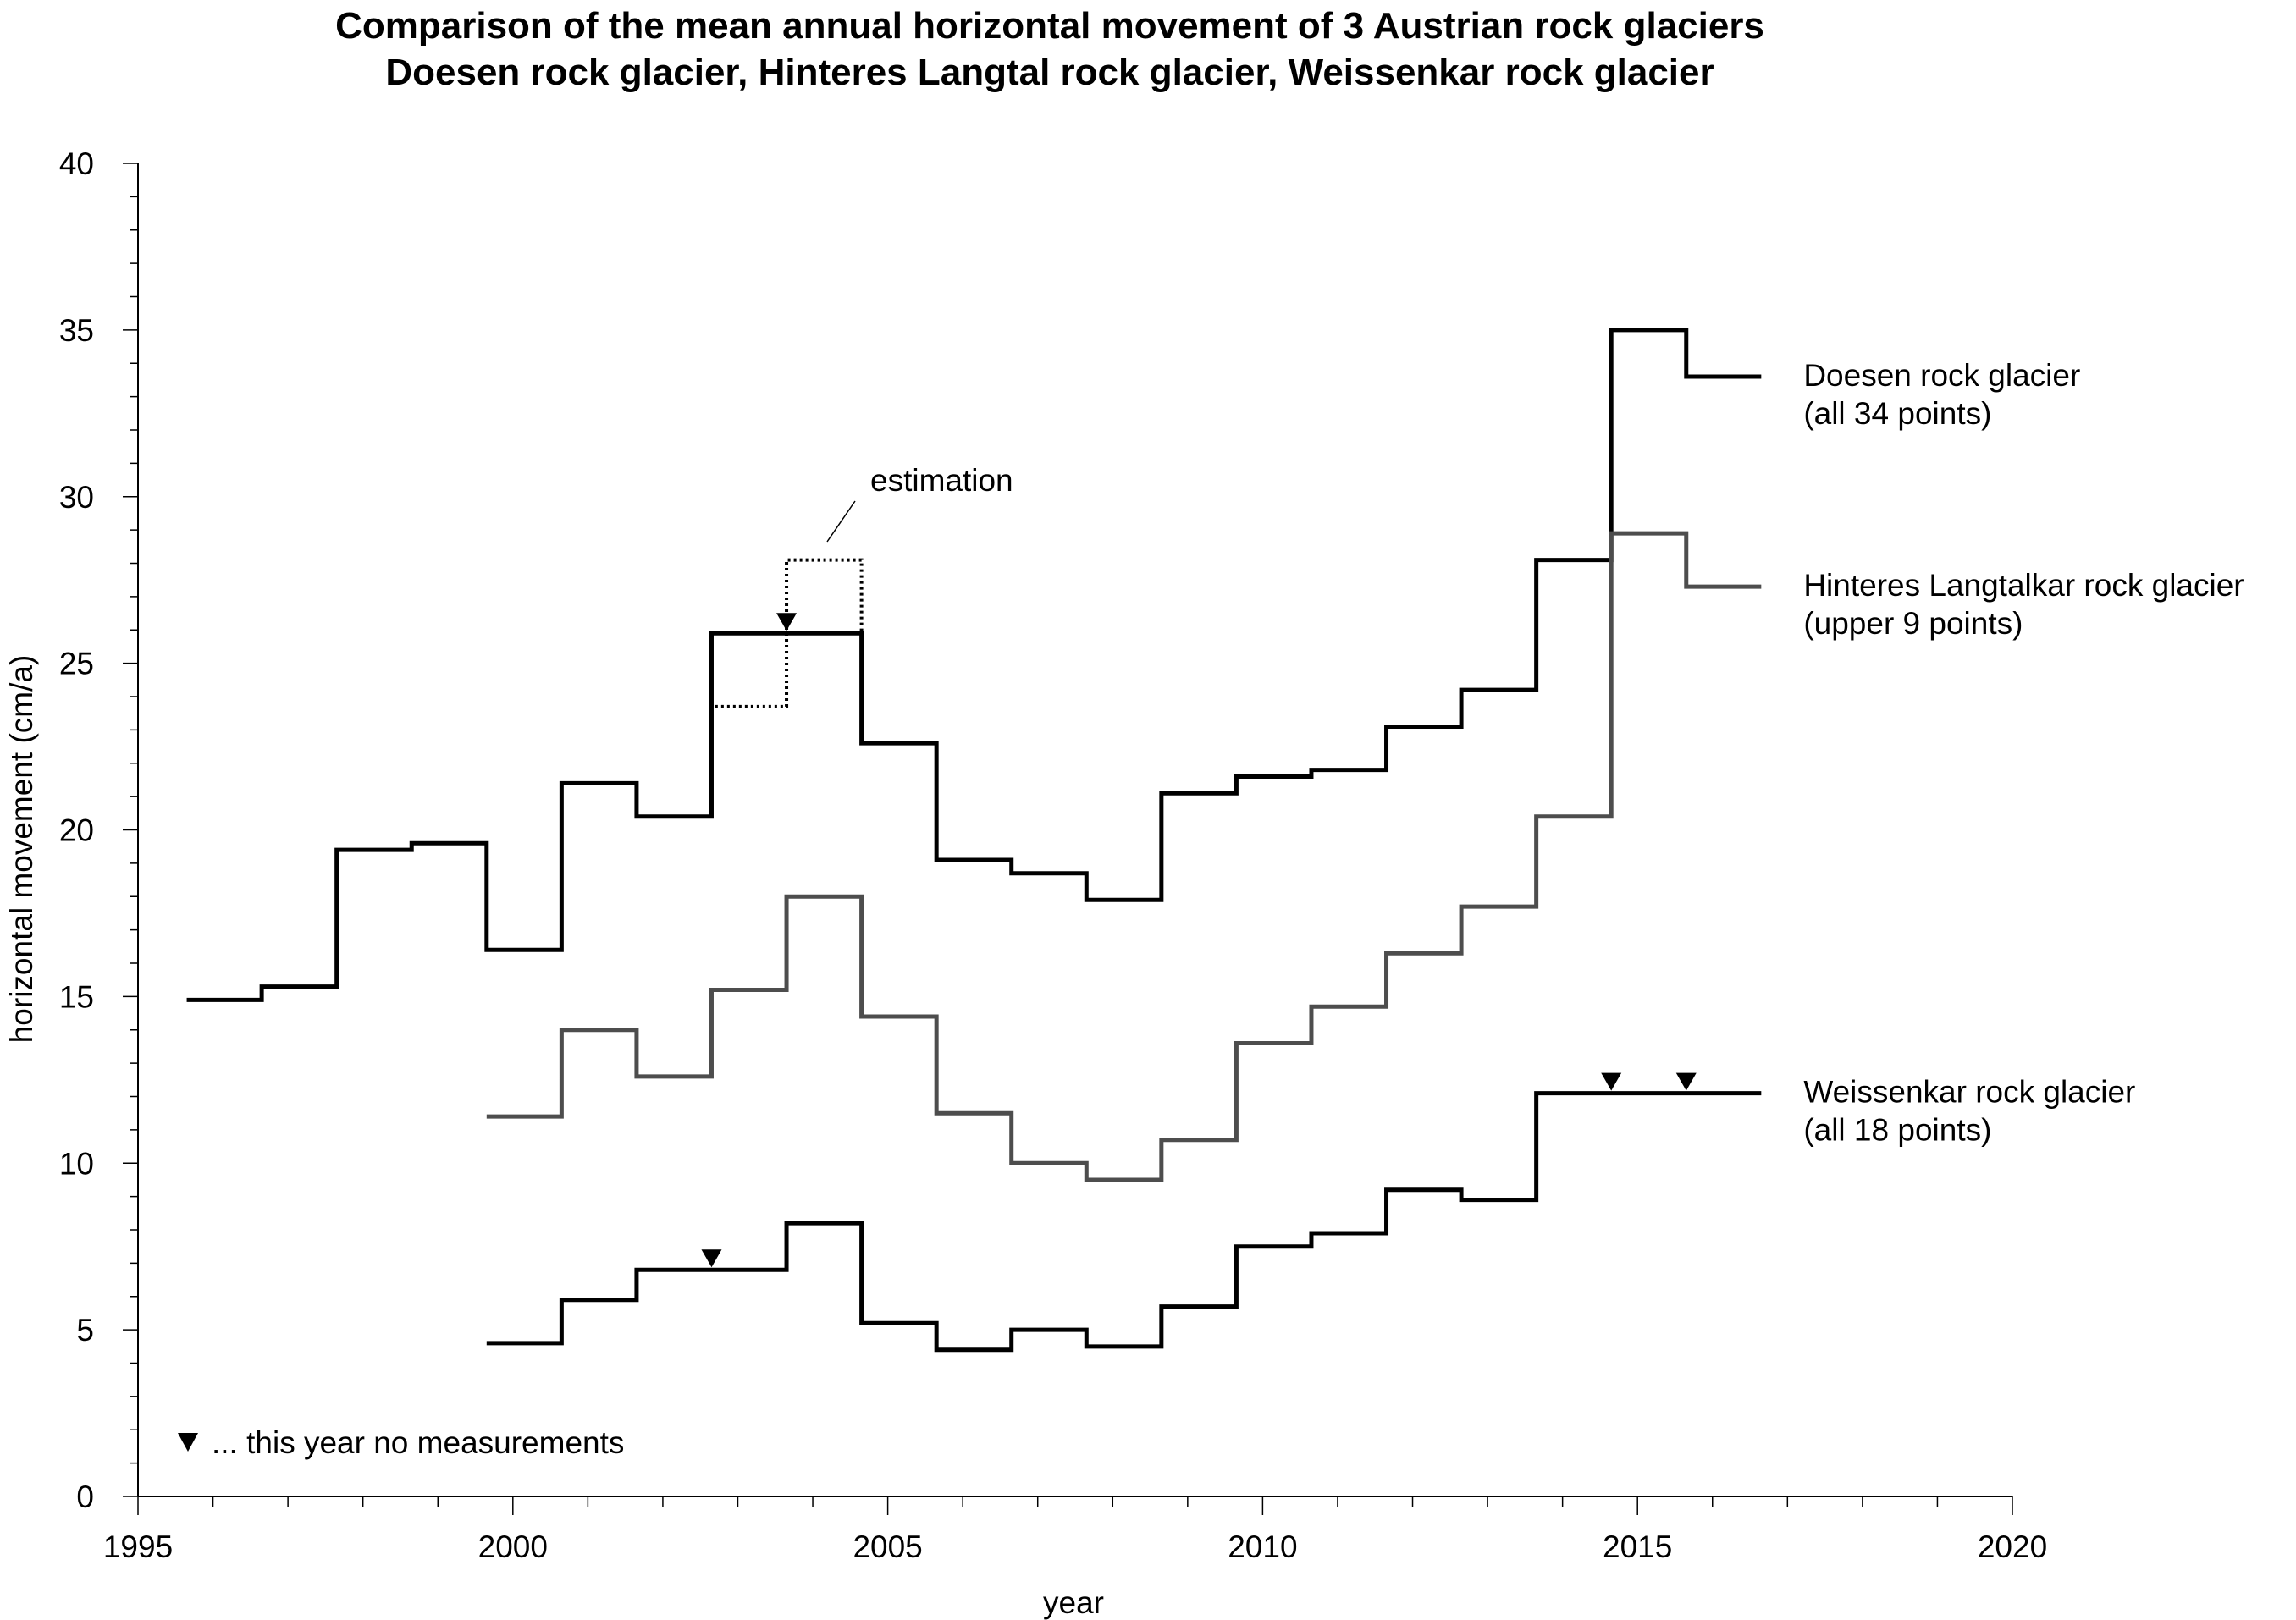 This screenshot has width=2296, height=1620. What do you see at coordinates (1969, 1093) in the screenshot?
I see `series-label-2: Weissenkar rock glacier` at bounding box center [1969, 1093].